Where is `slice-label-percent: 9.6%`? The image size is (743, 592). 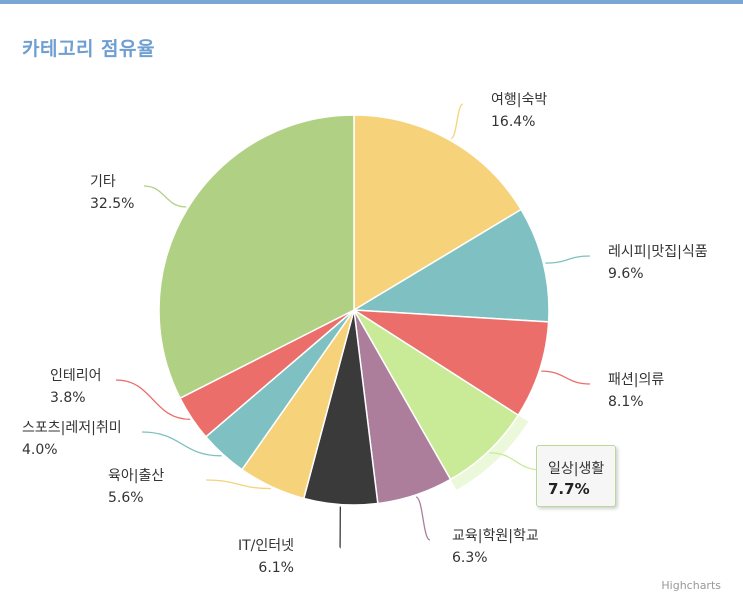 slice-label-percent: 9.6% is located at coordinates (626, 274).